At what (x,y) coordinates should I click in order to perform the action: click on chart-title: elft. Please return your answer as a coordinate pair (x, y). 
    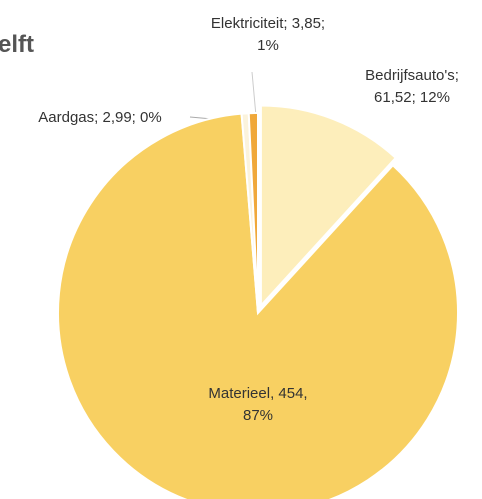
    Looking at the image, I should click on (17, 44).